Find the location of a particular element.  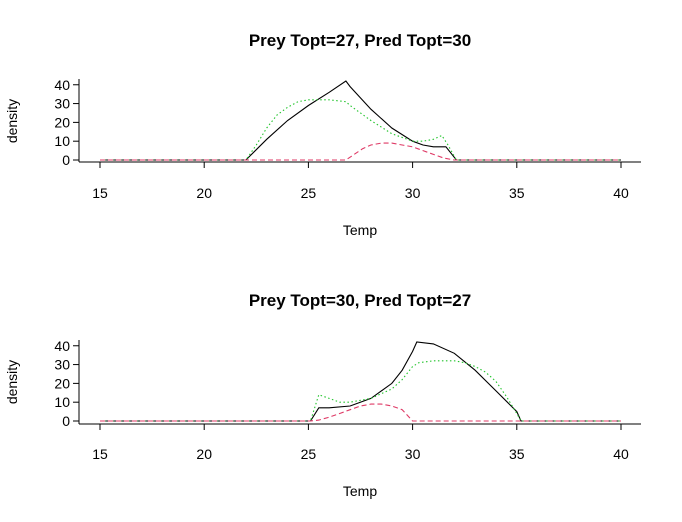

panel-1-y-ticks: 0 10 20 30 40 is located at coordinates (66, 122).